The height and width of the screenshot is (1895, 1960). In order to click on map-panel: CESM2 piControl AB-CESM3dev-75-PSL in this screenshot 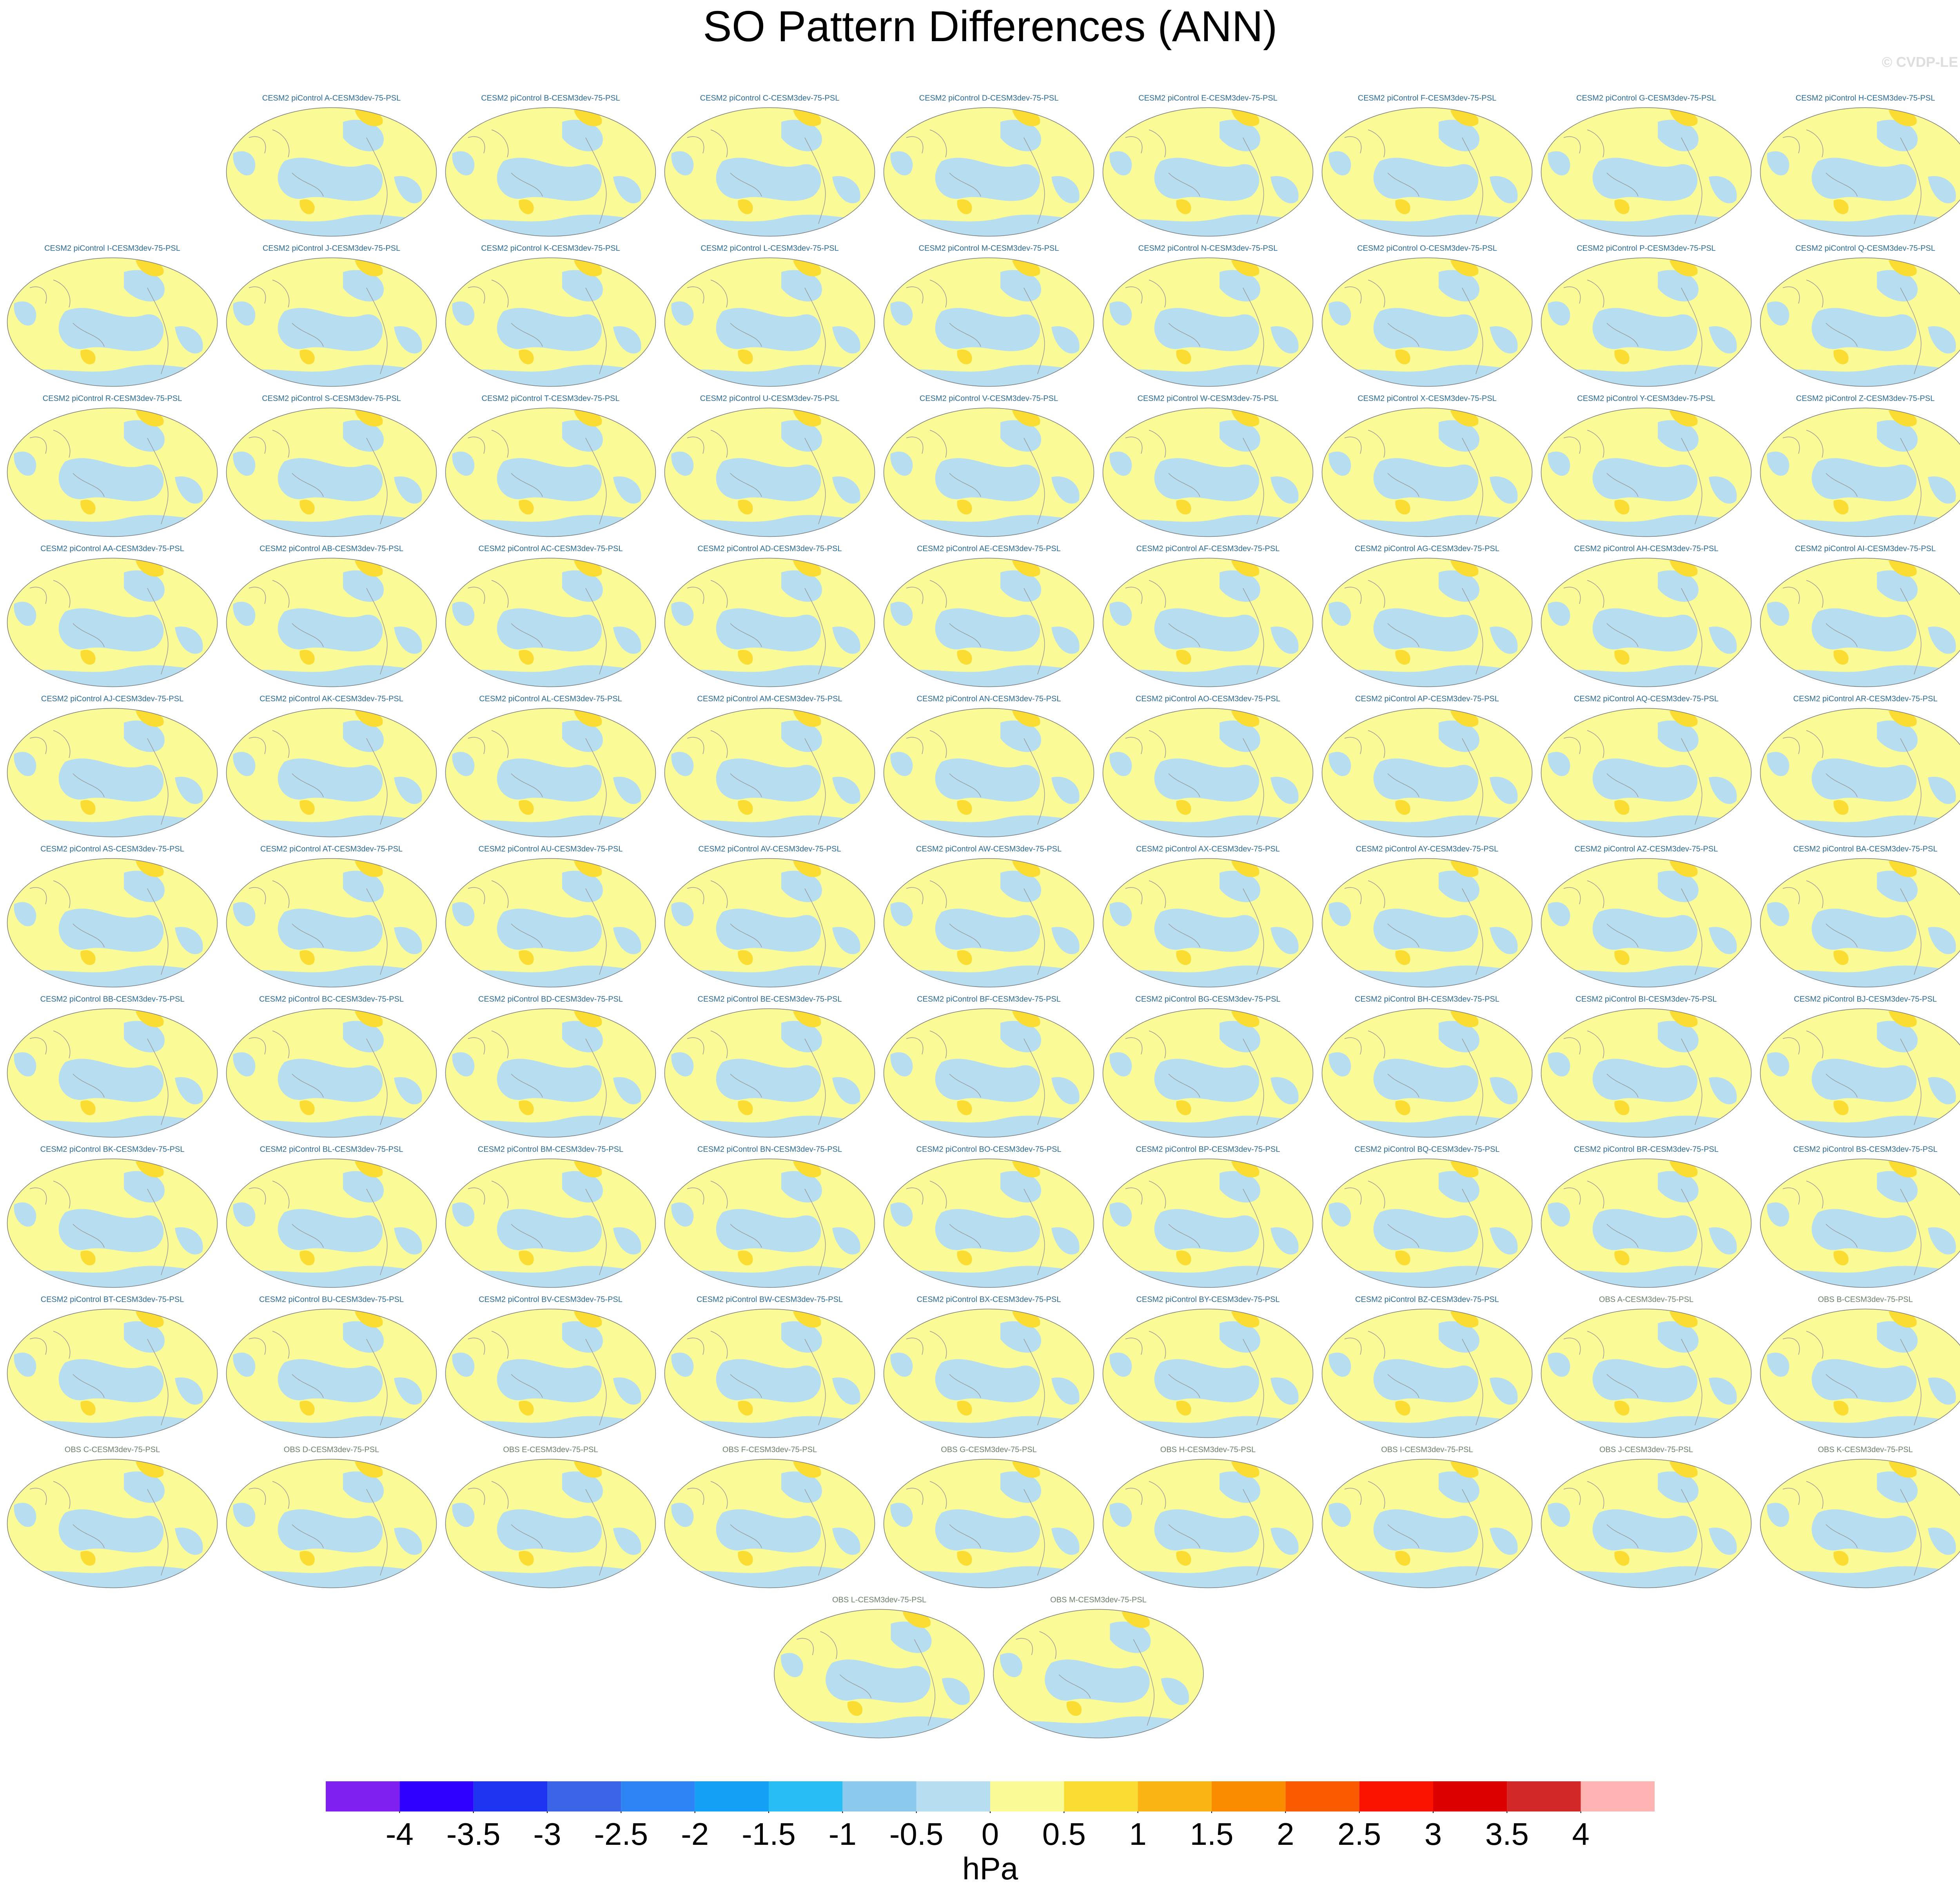, I will do `click(331, 616)`.